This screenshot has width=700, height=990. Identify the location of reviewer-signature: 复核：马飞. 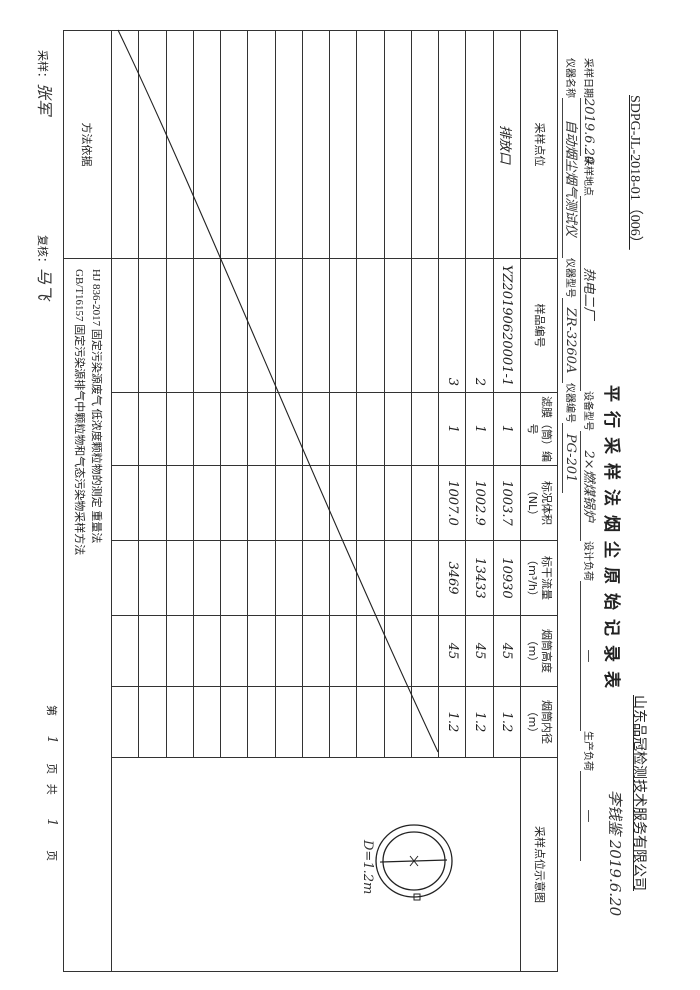
(44, 268).